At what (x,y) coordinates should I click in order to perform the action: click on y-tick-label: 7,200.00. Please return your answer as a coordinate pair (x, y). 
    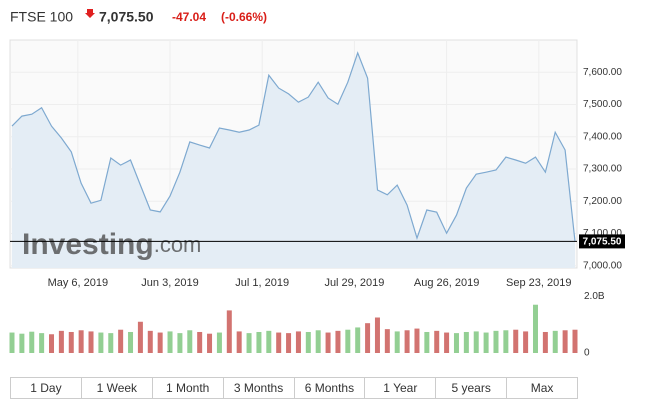
    Looking at the image, I should click on (602, 201).